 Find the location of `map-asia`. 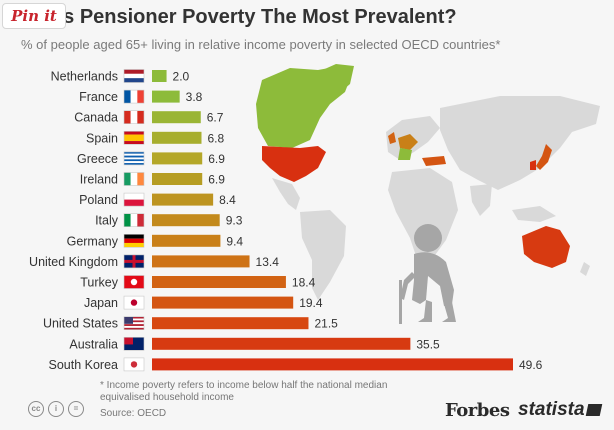

map-asia is located at coordinates (520, 143).